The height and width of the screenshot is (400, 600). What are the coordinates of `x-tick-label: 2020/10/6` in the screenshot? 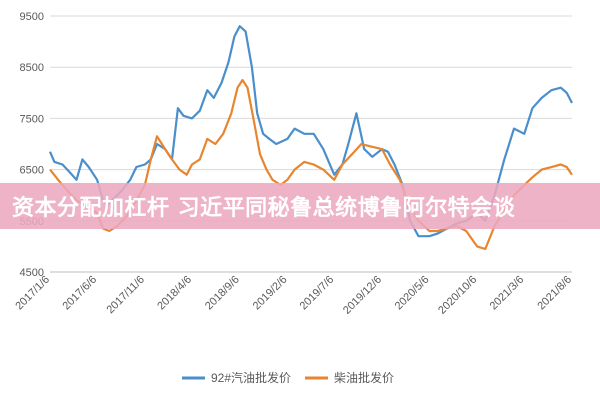 It's located at (457, 295).